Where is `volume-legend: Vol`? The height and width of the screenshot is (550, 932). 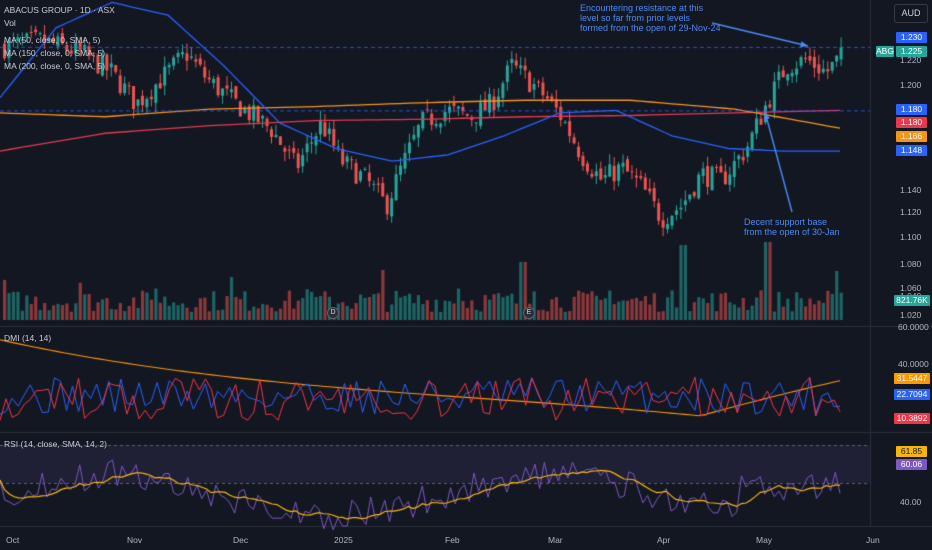 volume-legend: Vol is located at coordinates (10, 23).